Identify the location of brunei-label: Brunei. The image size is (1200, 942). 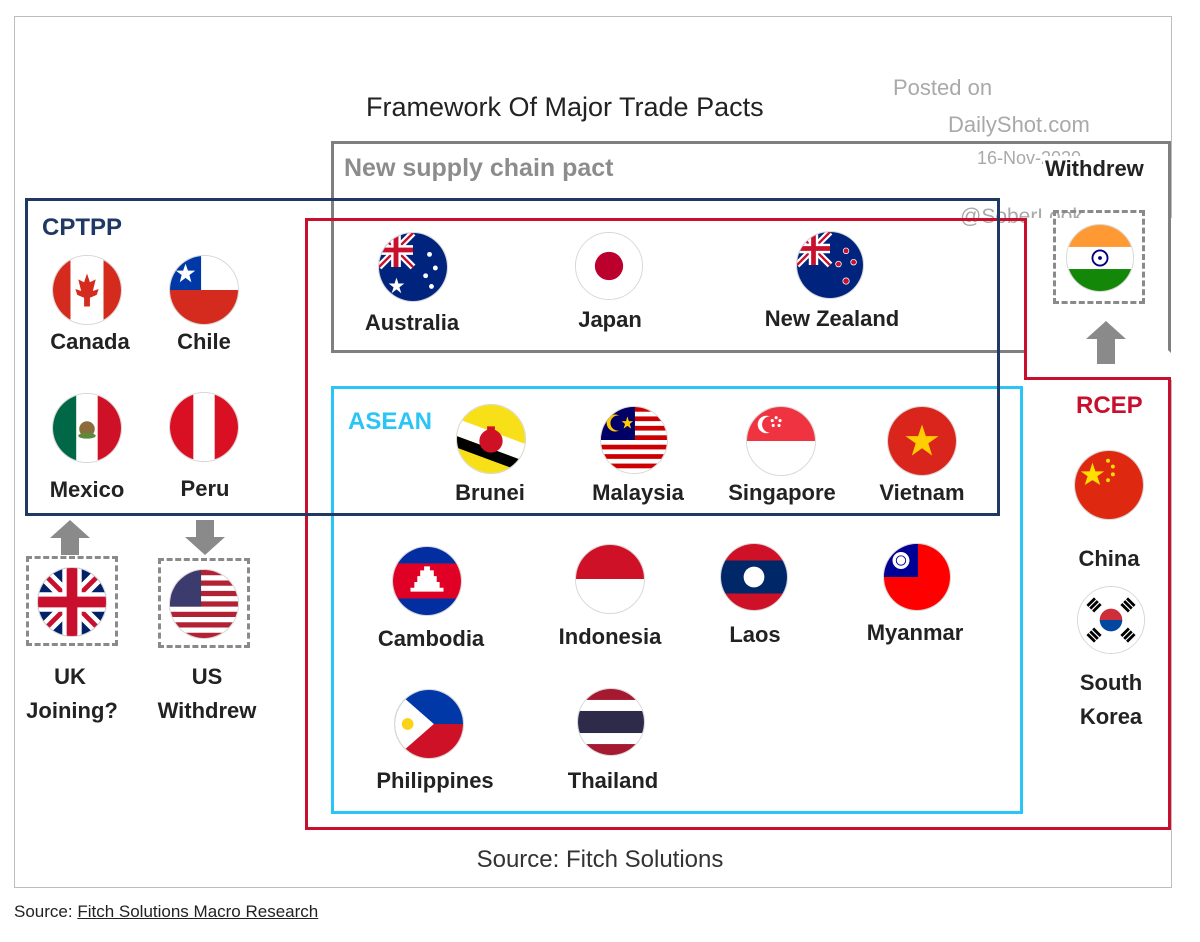
(490, 492).